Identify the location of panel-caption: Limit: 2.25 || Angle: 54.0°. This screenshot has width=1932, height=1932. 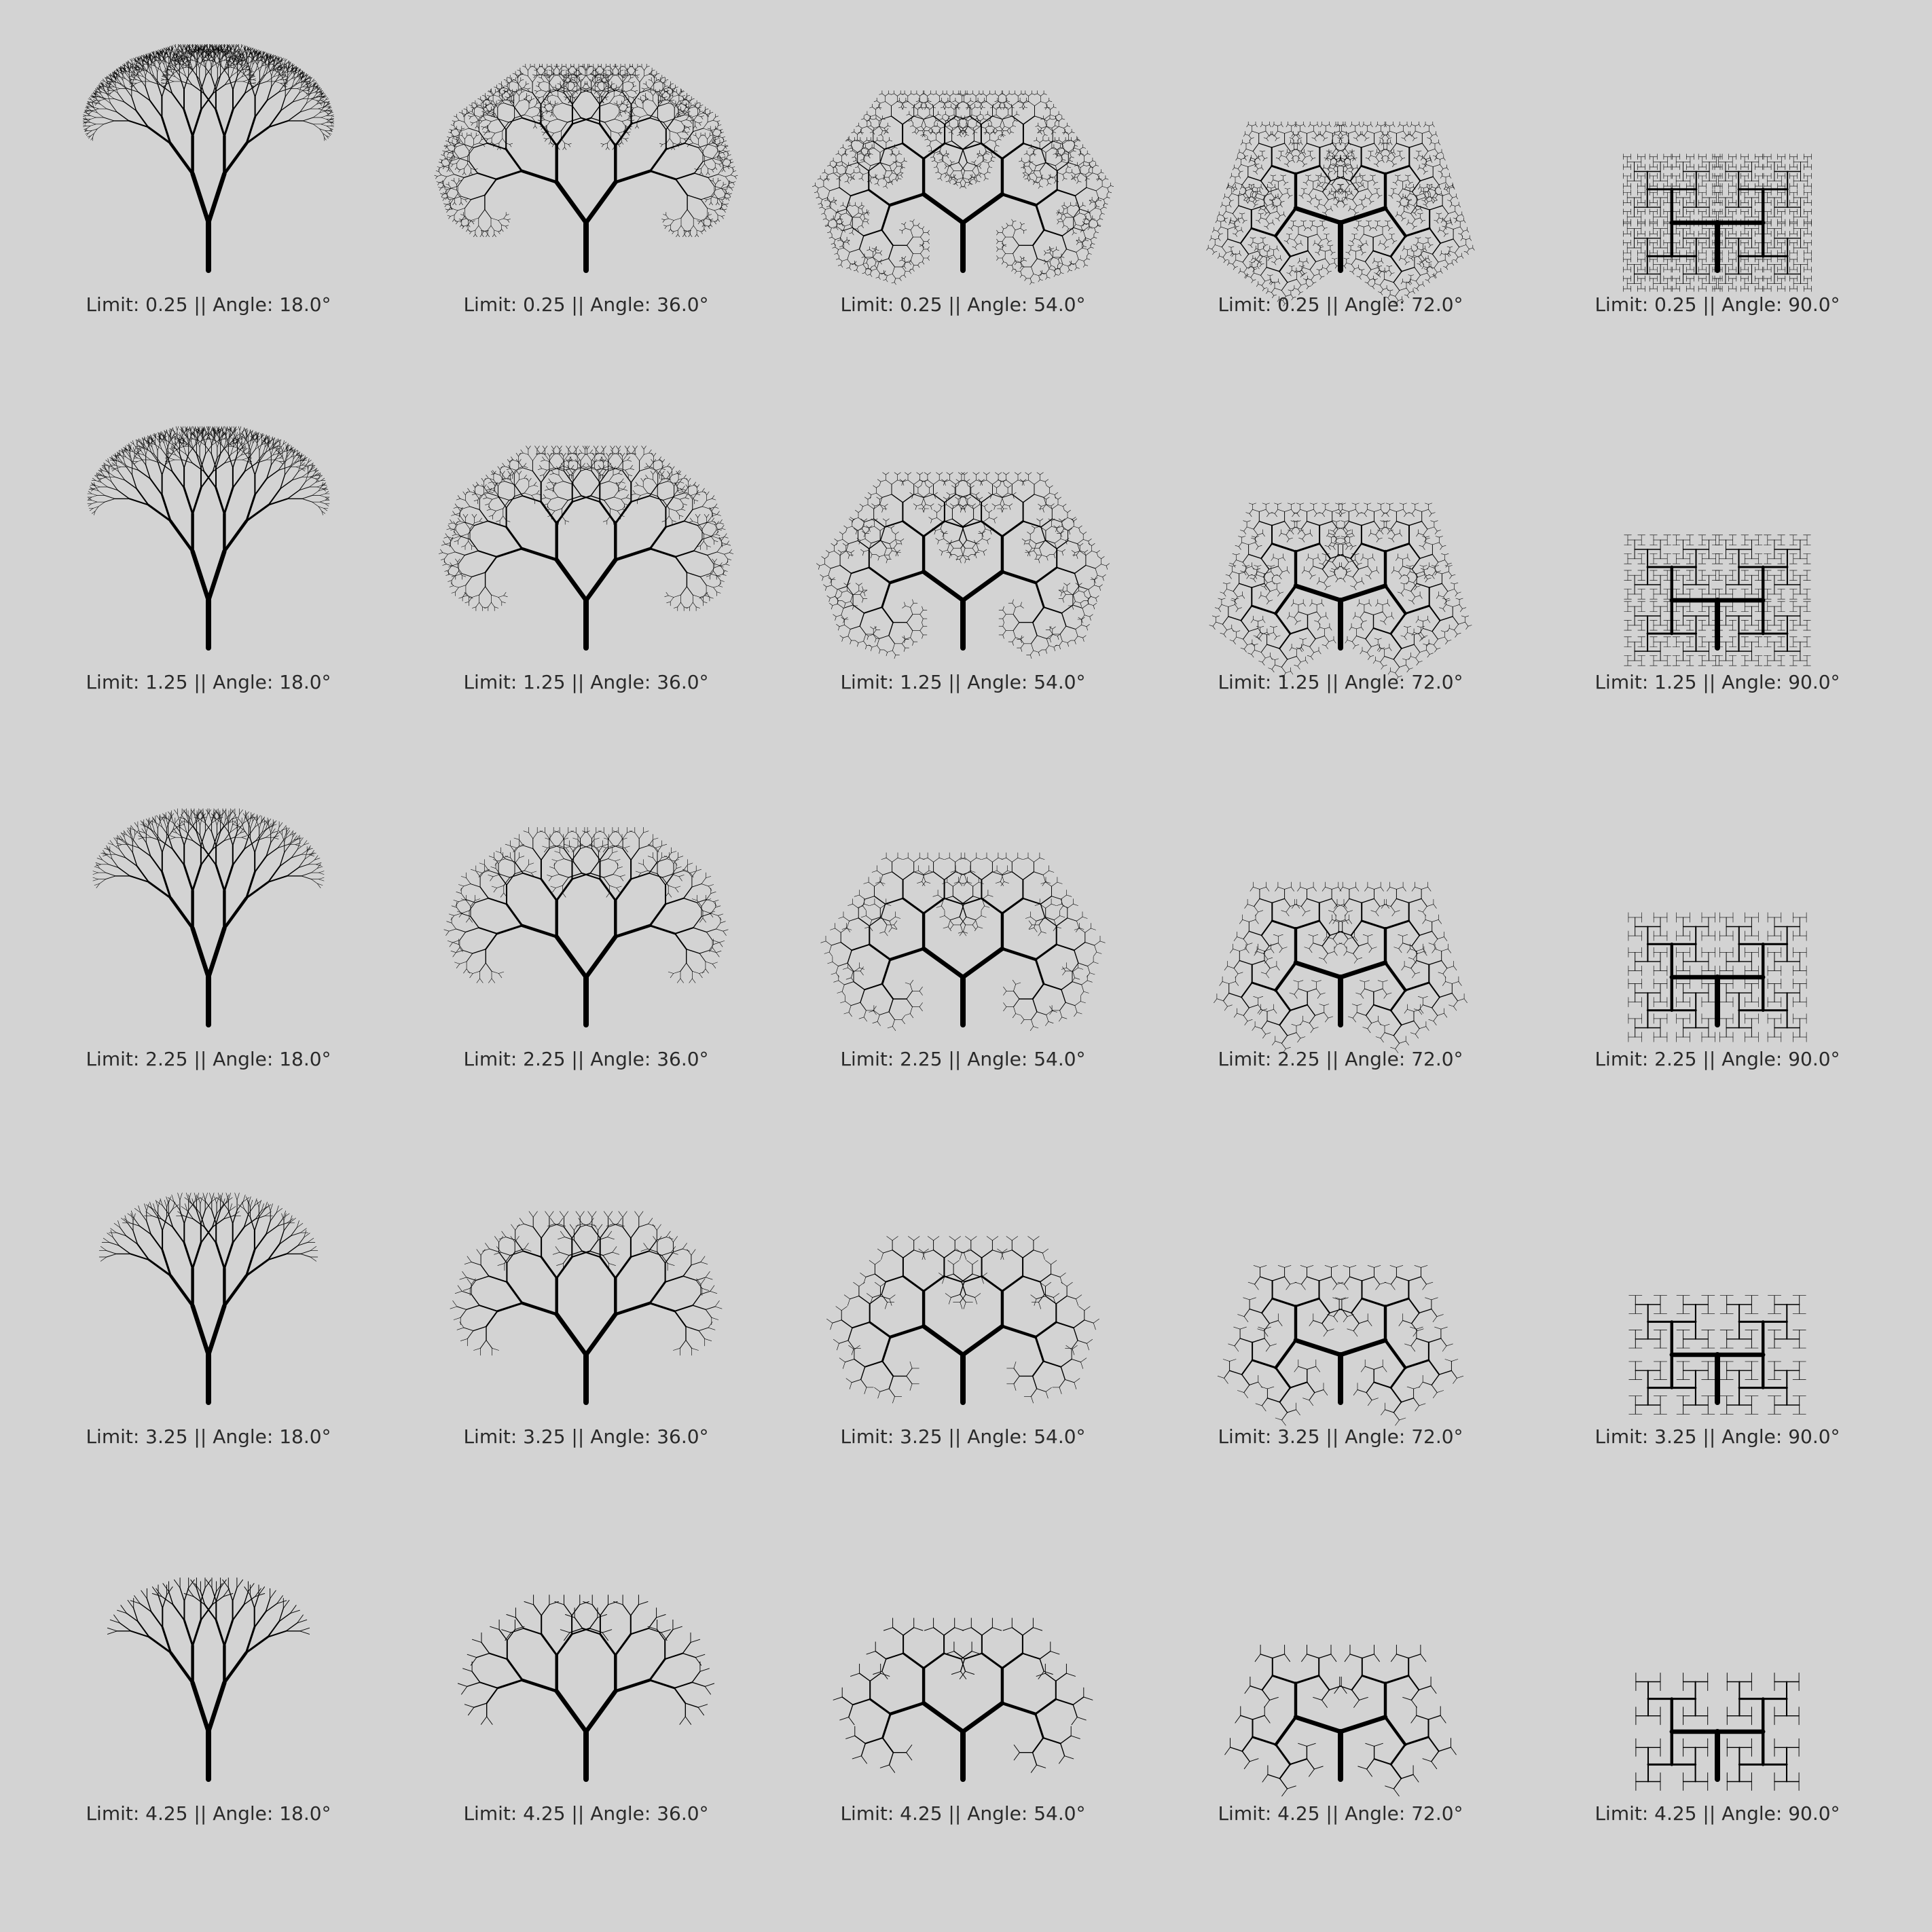
(963, 1059).